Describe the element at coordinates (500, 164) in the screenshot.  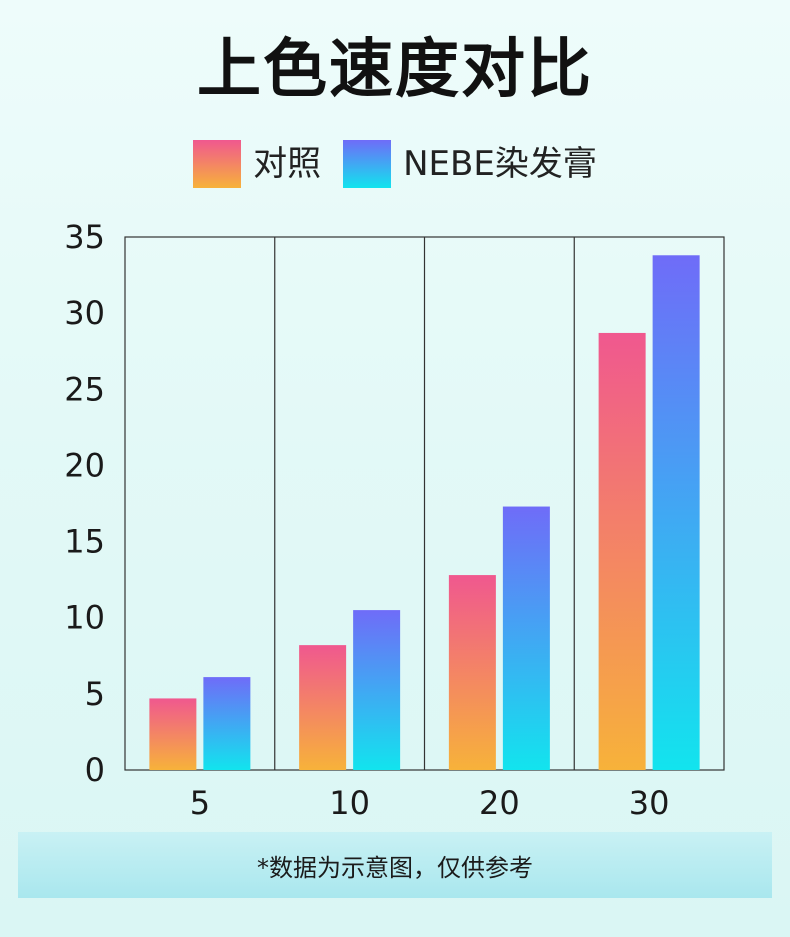
I see `legend-label-nebe: NEBE染发膏` at that location.